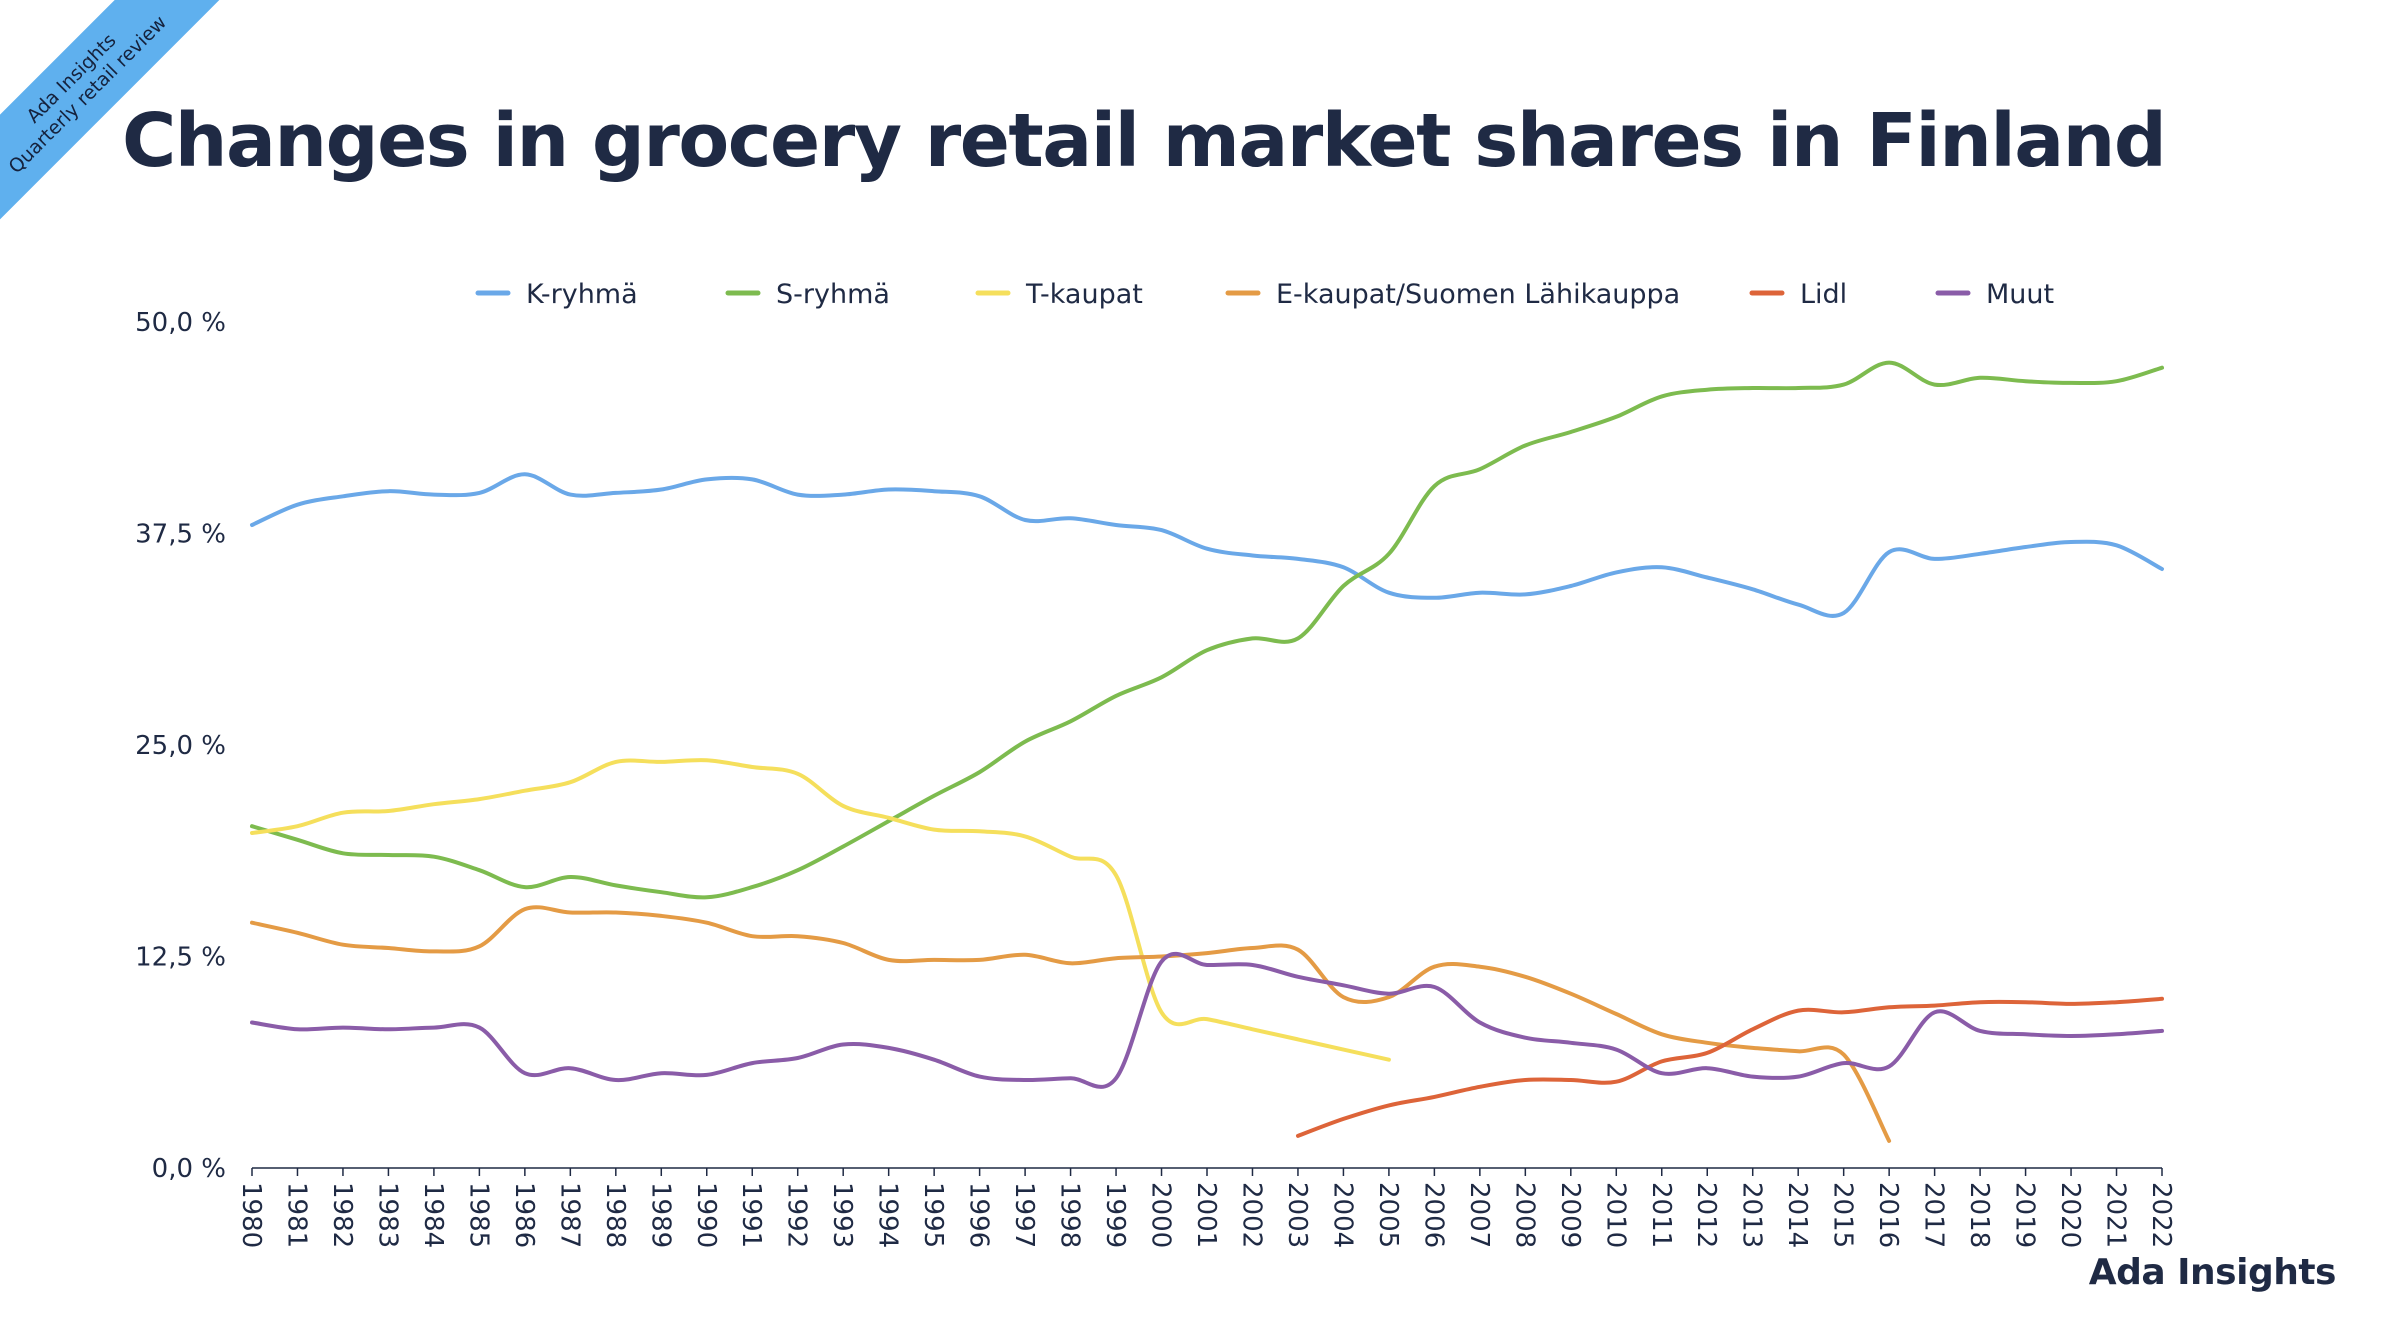 The image size is (2388, 1324). I want to click on x-tick-label: 1997, so click(1024, 1215).